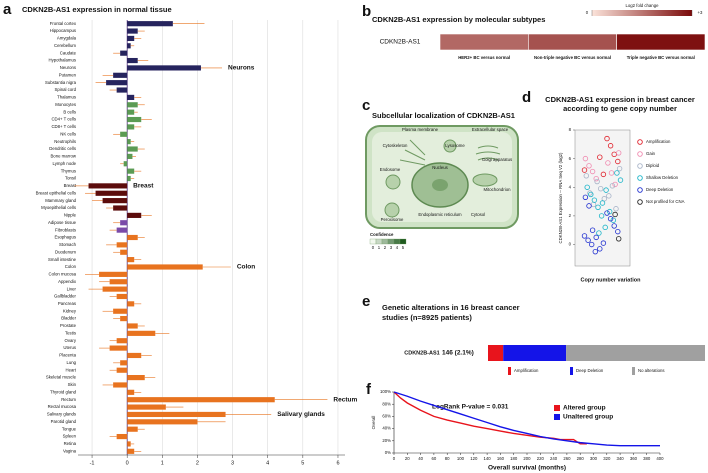  Describe the element at coordinates (66, 89) in the screenshot. I see `row-label: Spinal cord` at that location.